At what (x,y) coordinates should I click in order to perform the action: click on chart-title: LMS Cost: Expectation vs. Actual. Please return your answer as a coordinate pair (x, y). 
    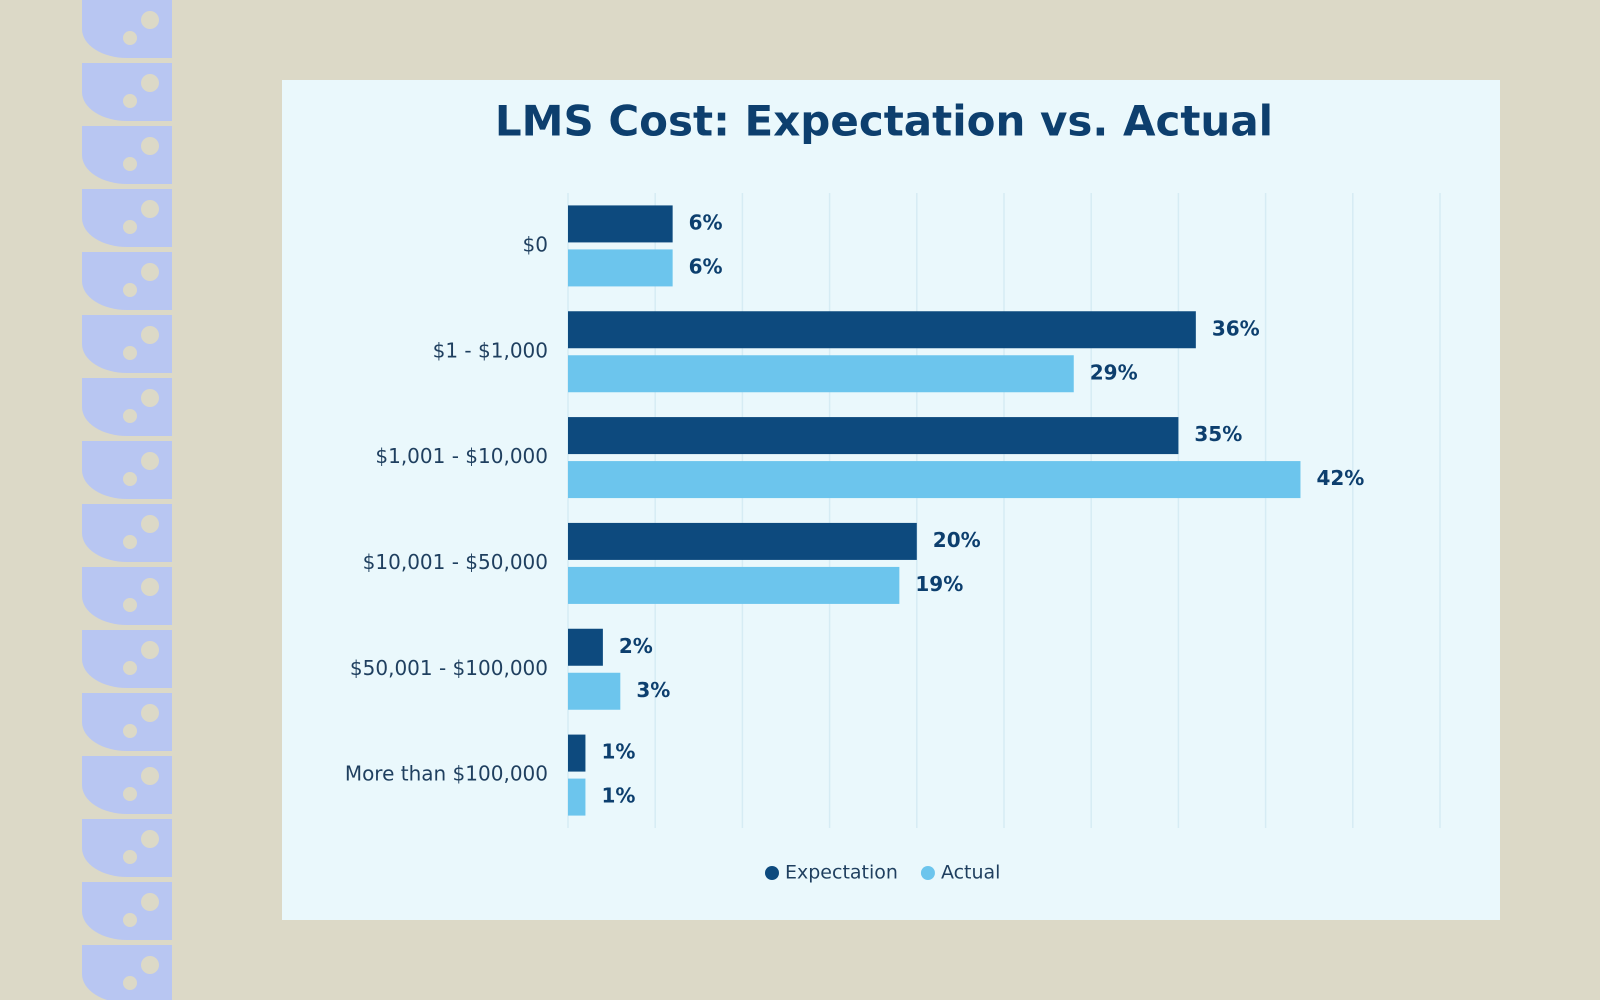
    Looking at the image, I should click on (884, 121).